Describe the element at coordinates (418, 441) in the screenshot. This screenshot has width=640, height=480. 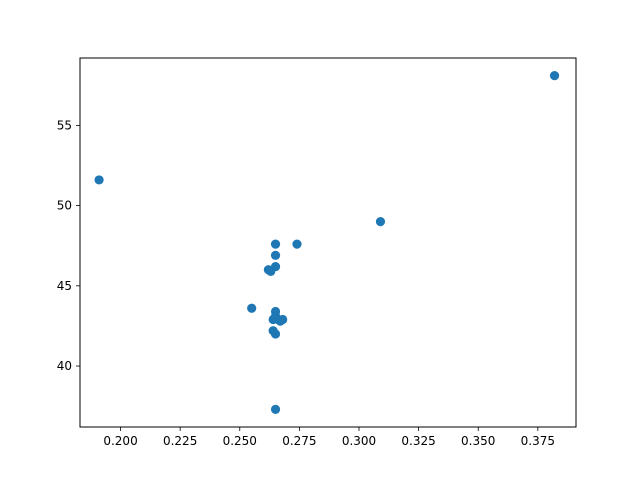
I see `x-tick-label: 0.325` at that location.